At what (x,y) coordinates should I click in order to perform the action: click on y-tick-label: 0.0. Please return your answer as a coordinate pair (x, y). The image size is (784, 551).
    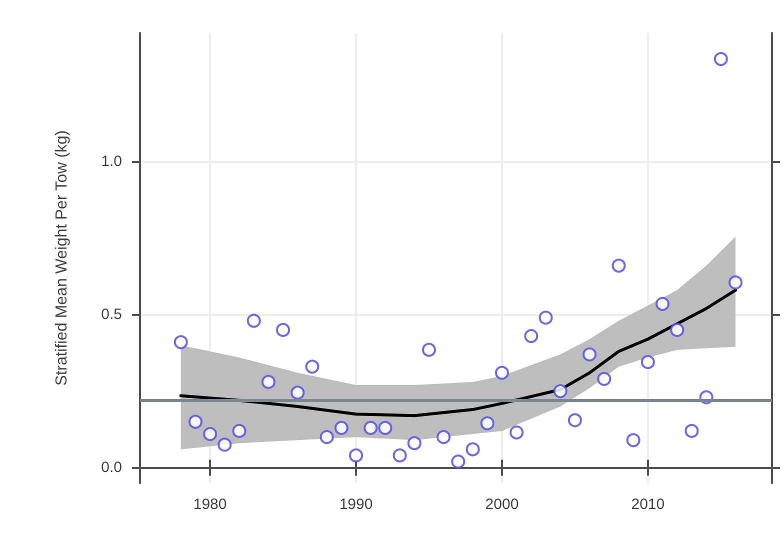
    Looking at the image, I should click on (111, 467).